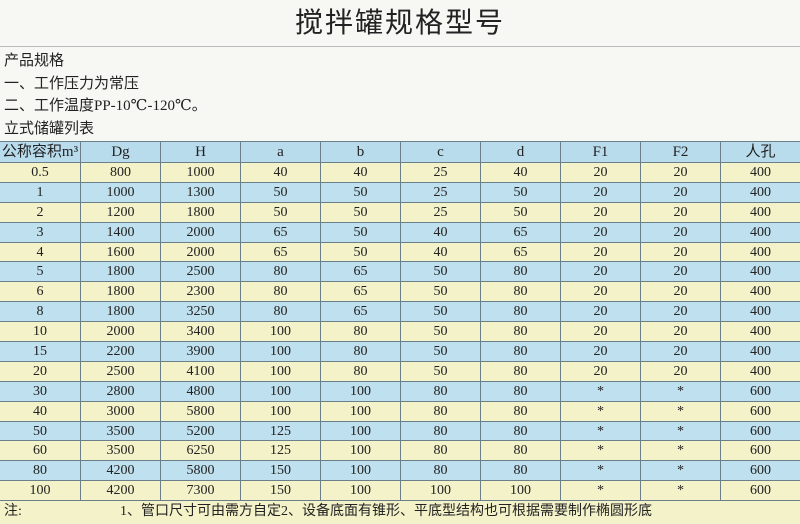  What do you see at coordinates (40, 352) in the screenshot?
I see `table-cell: 15` at bounding box center [40, 352].